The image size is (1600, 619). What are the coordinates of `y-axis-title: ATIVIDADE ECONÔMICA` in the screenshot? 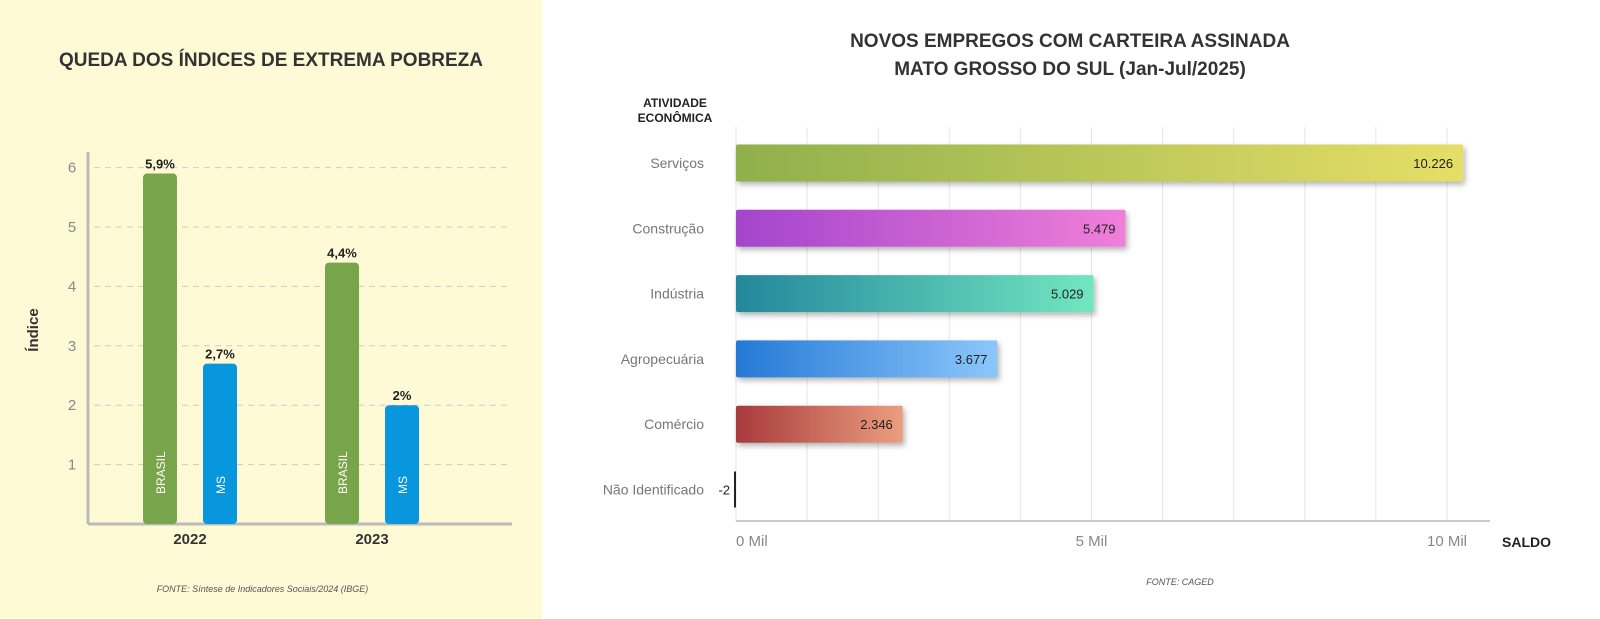 It's located at (675, 111).